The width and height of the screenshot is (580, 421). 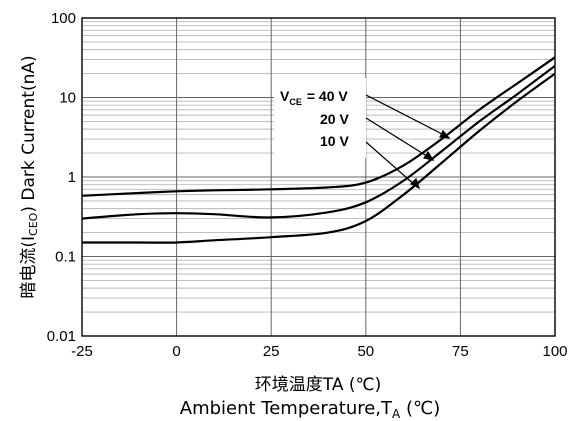 What do you see at coordinates (176, 351) in the screenshot?
I see `x-tick-label: 0` at bounding box center [176, 351].